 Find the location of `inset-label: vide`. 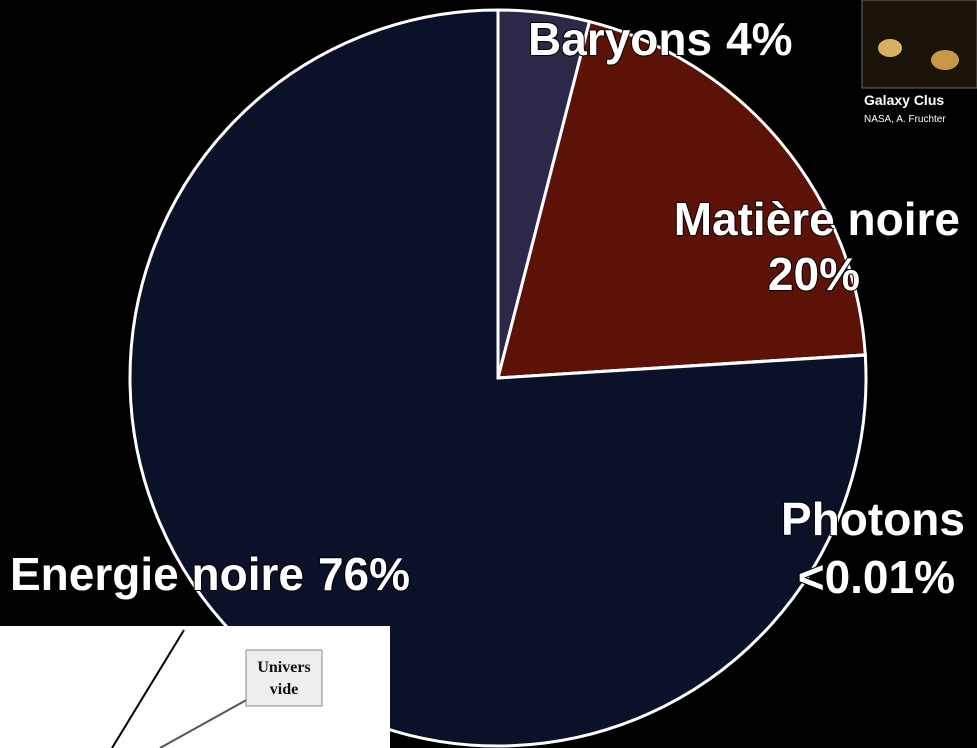

inset-label: vide is located at coordinates (284, 689).